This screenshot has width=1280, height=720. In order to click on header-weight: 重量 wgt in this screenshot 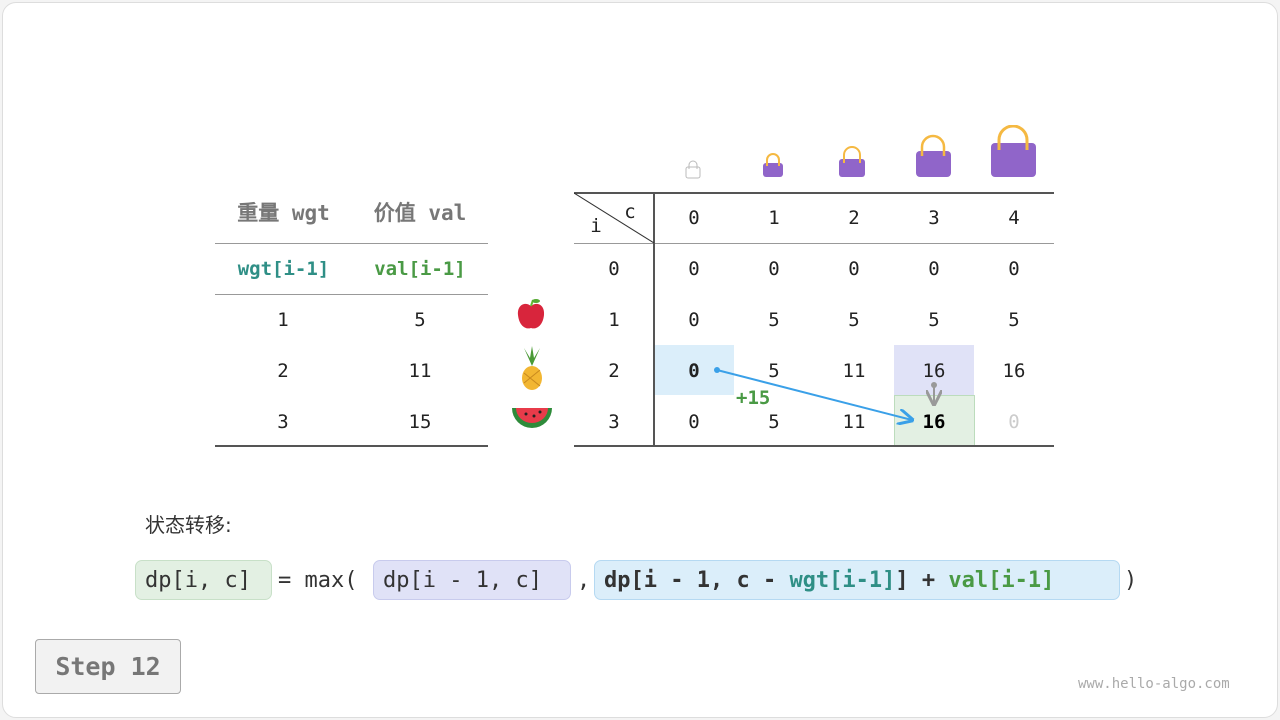, I will do `click(283, 213)`.